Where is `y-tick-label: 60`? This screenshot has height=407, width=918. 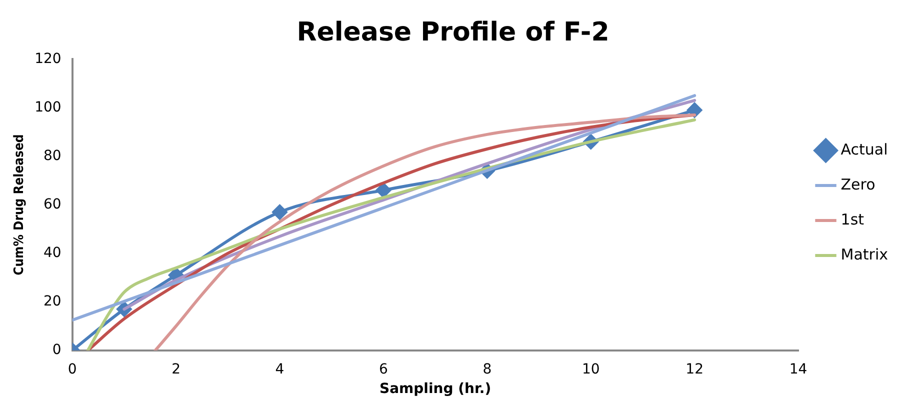 y-tick-label: 60 is located at coordinates (52, 204).